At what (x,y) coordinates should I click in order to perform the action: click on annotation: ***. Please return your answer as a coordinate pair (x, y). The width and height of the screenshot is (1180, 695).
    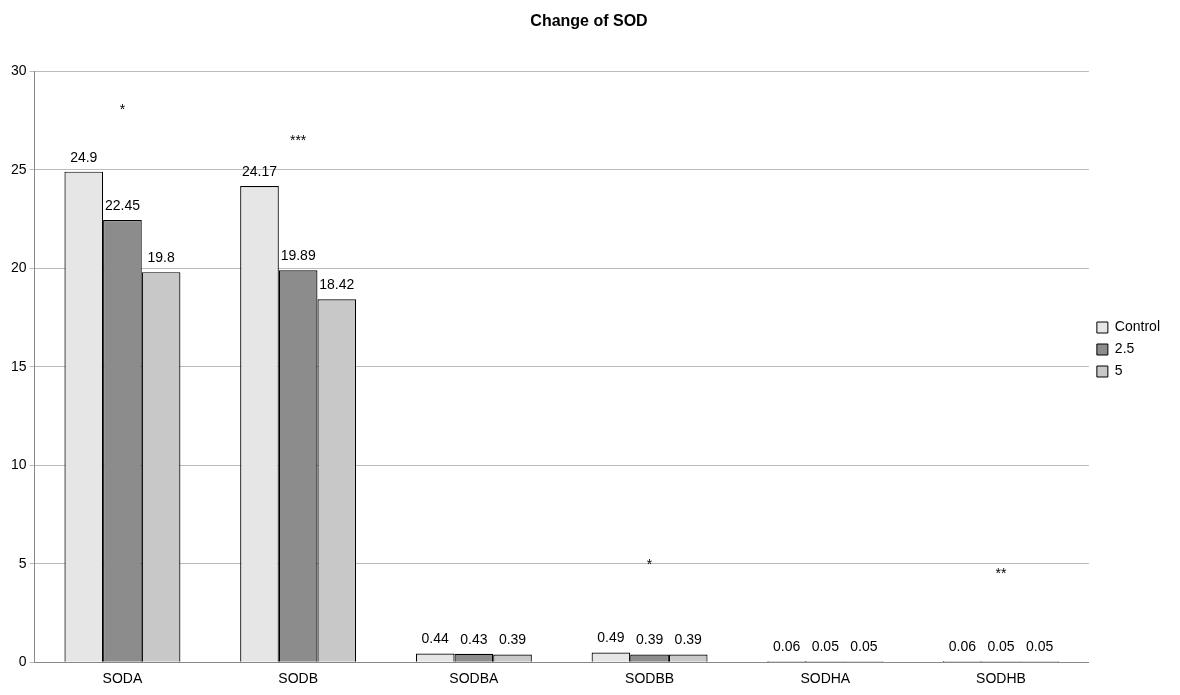
    Looking at the image, I should click on (298, 139).